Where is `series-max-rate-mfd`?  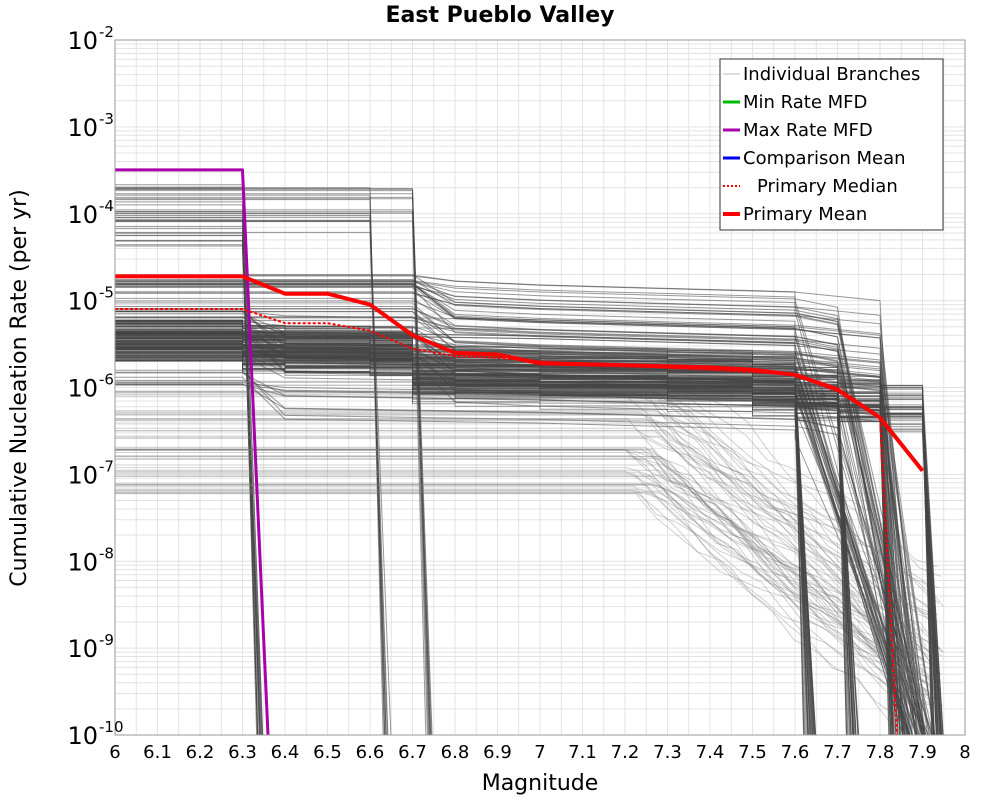
series-max-rate-mfd is located at coordinates (192, 452).